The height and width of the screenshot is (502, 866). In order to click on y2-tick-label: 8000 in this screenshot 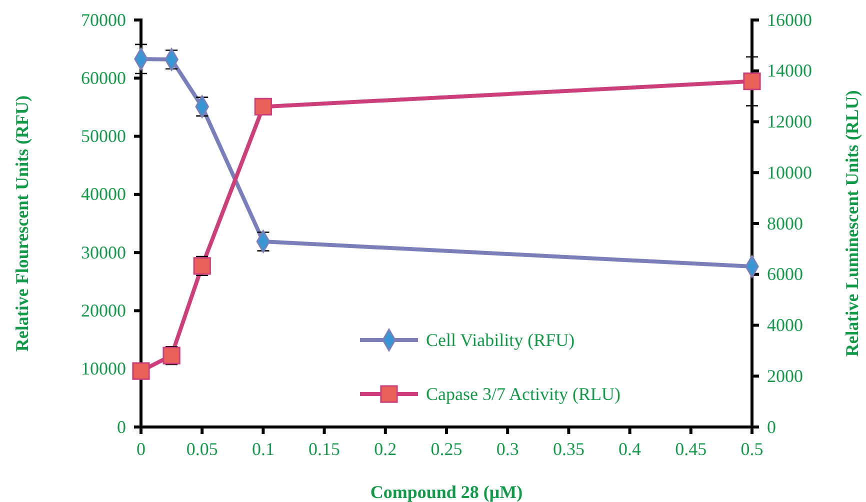, I will do `click(785, 223)`.